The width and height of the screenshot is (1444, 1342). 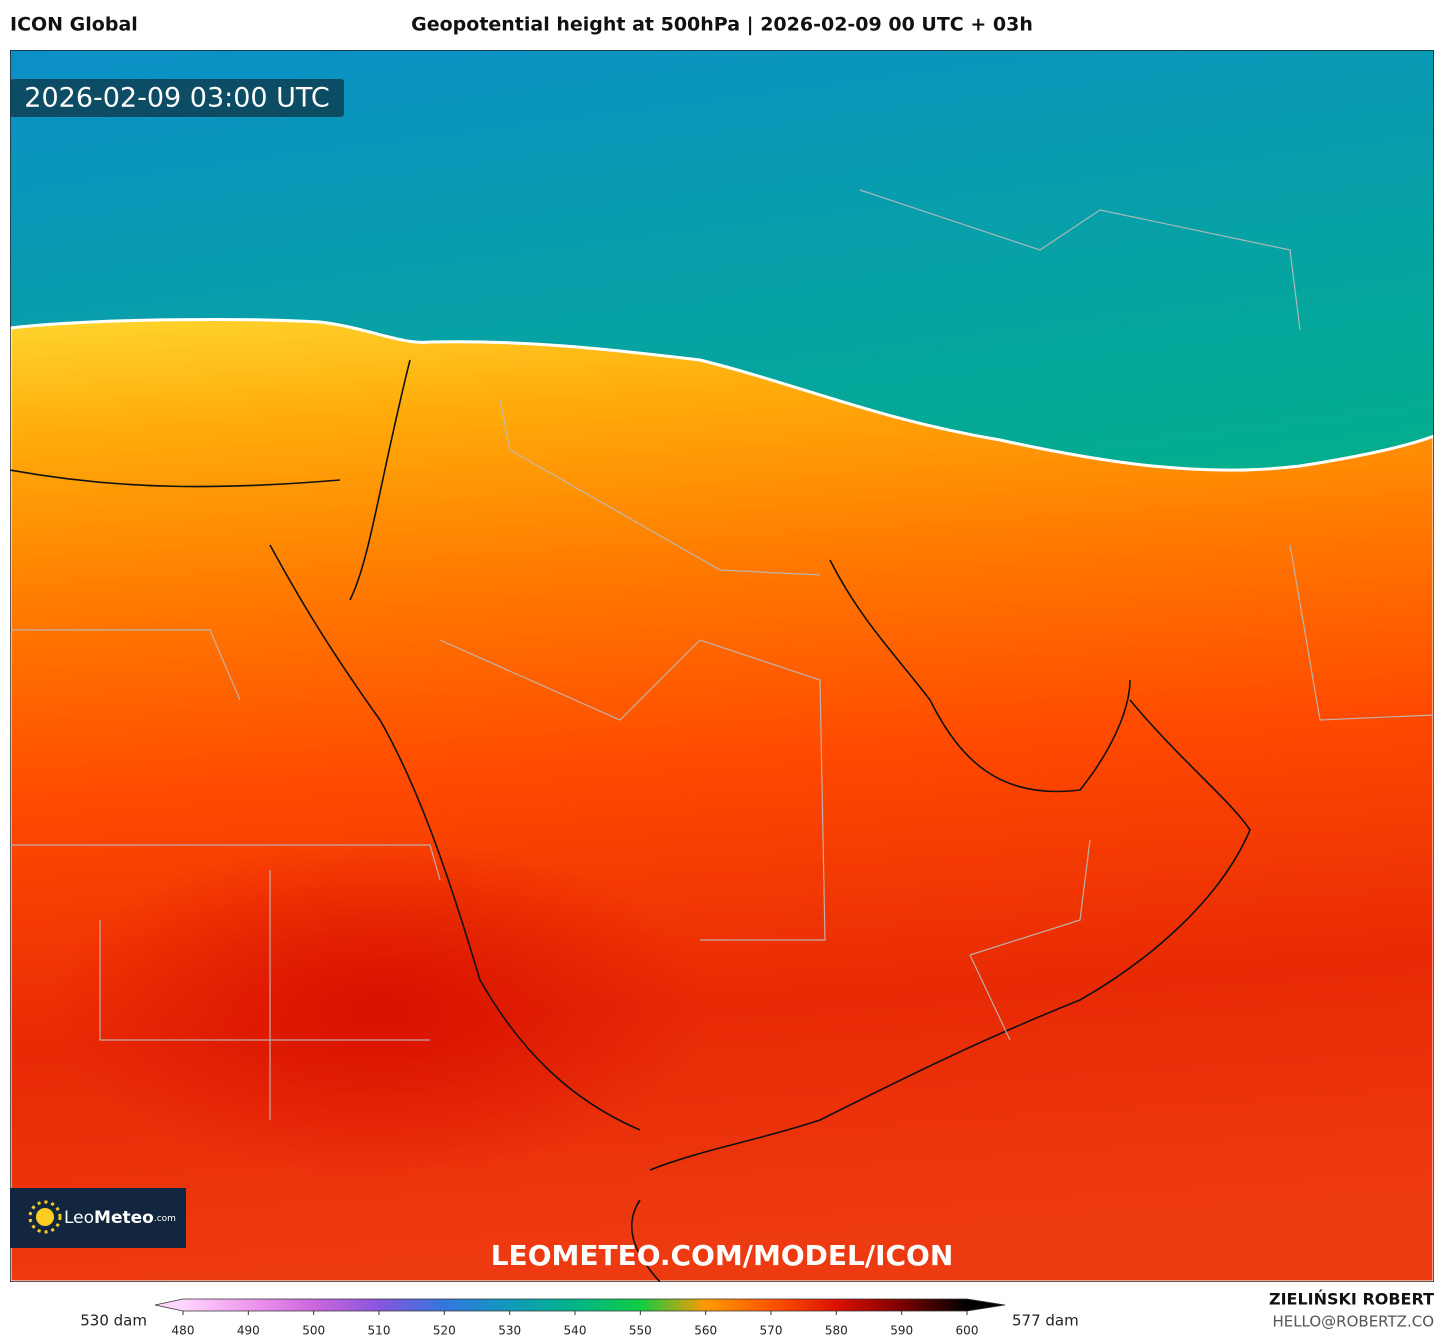 What do you see at coordinates (379, 1331) in the screenshot?
I see `colorbar-tick-label: 510` at bounding box center [379, 1331].